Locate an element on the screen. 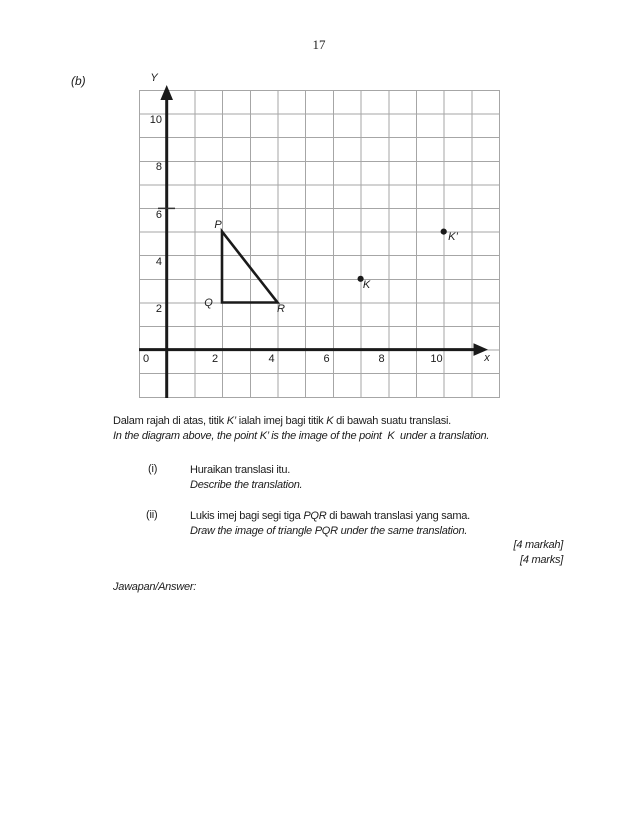  intro-ms-segment: Dalam rajah di atas, titik is located at coordinates (170, 421).